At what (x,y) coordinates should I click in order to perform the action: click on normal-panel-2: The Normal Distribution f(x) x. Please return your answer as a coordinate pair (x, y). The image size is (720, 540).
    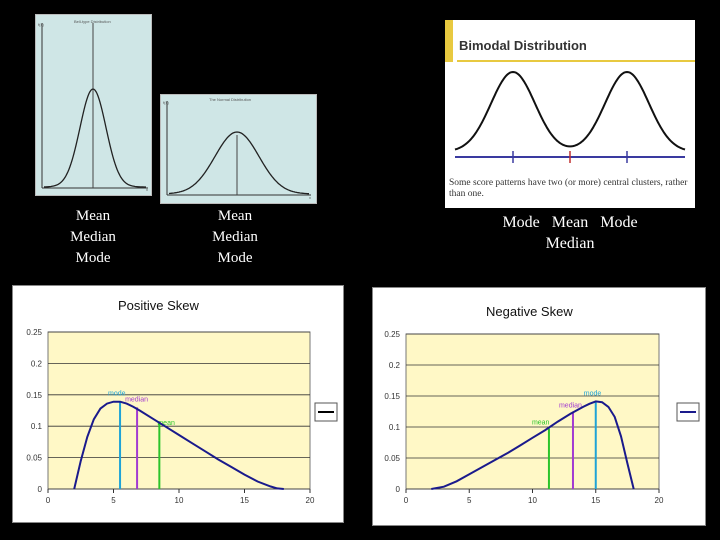
    Looking at the image, I should click on (238, 149).